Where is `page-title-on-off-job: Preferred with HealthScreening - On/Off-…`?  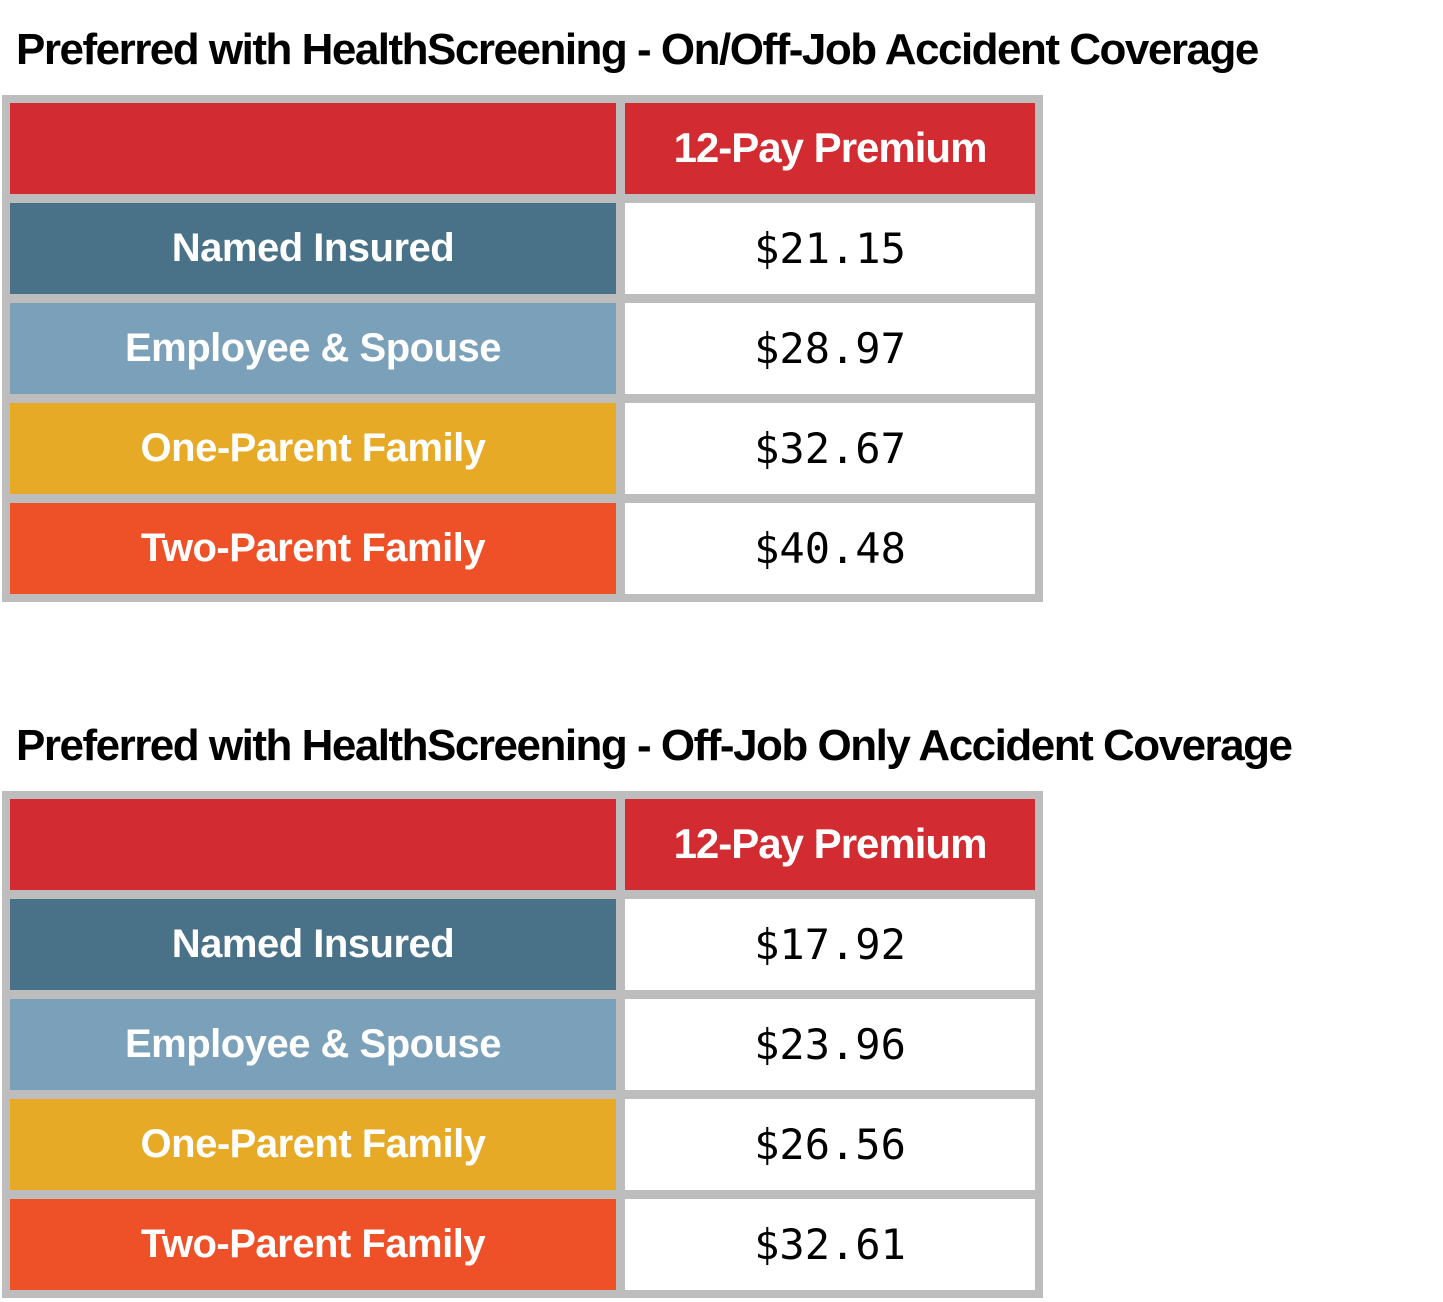
page-title-on-off-job: Preferred with HealthScreening - On/Off-… is located at coordinates (637, 49).